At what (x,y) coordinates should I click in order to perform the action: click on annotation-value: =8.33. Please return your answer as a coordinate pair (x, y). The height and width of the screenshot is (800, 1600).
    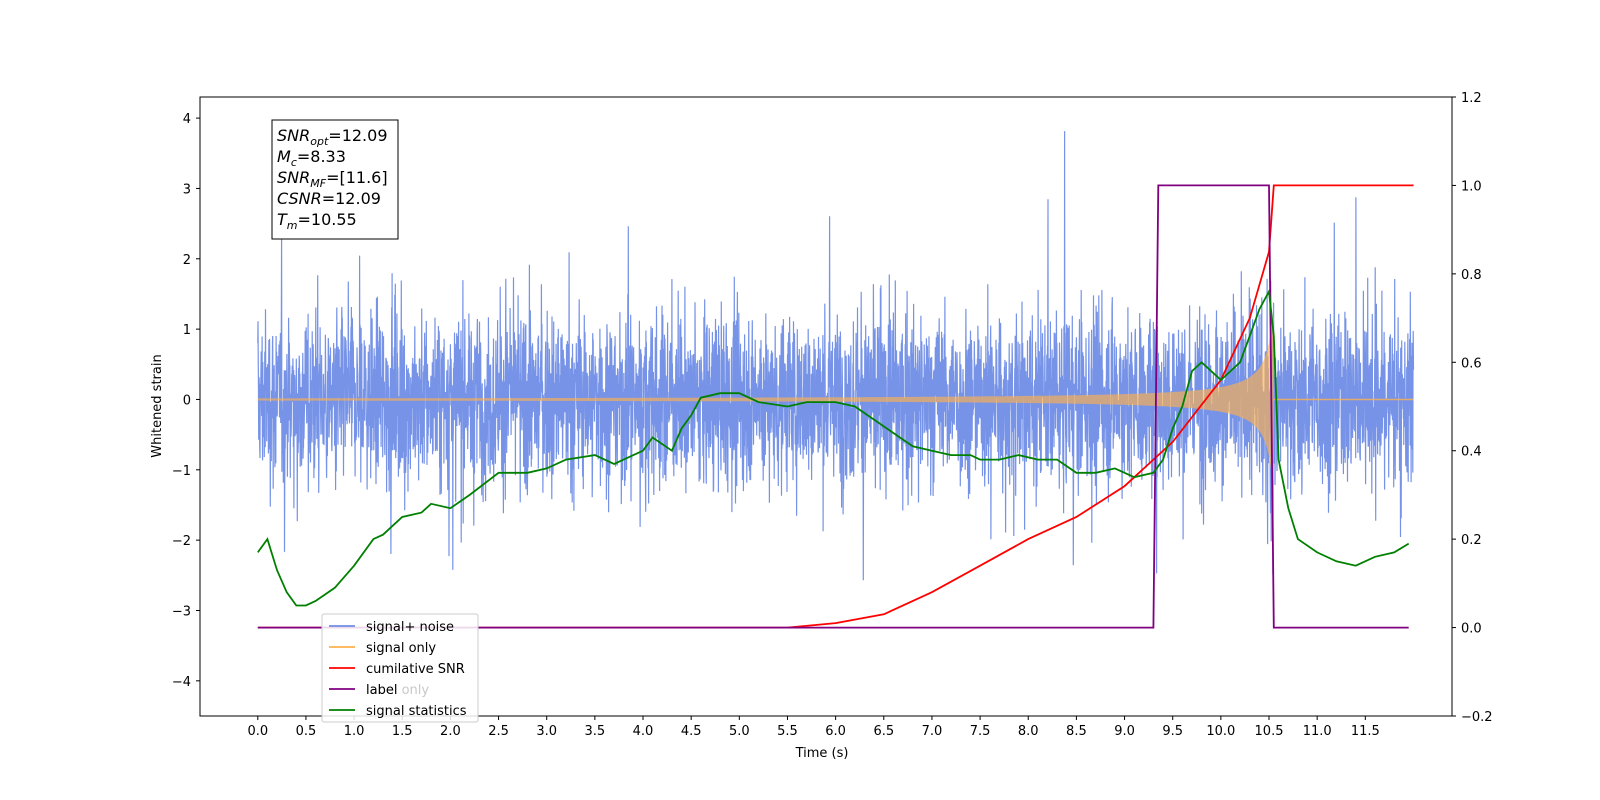
    Looking at the image, I should click on (321, 156).